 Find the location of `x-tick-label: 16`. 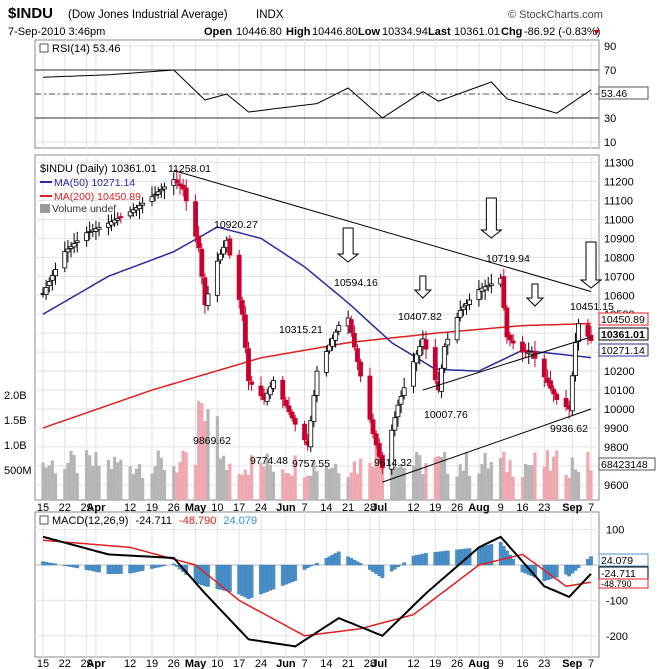

x-tick-label: 16 is located at coordinates (522, 508).